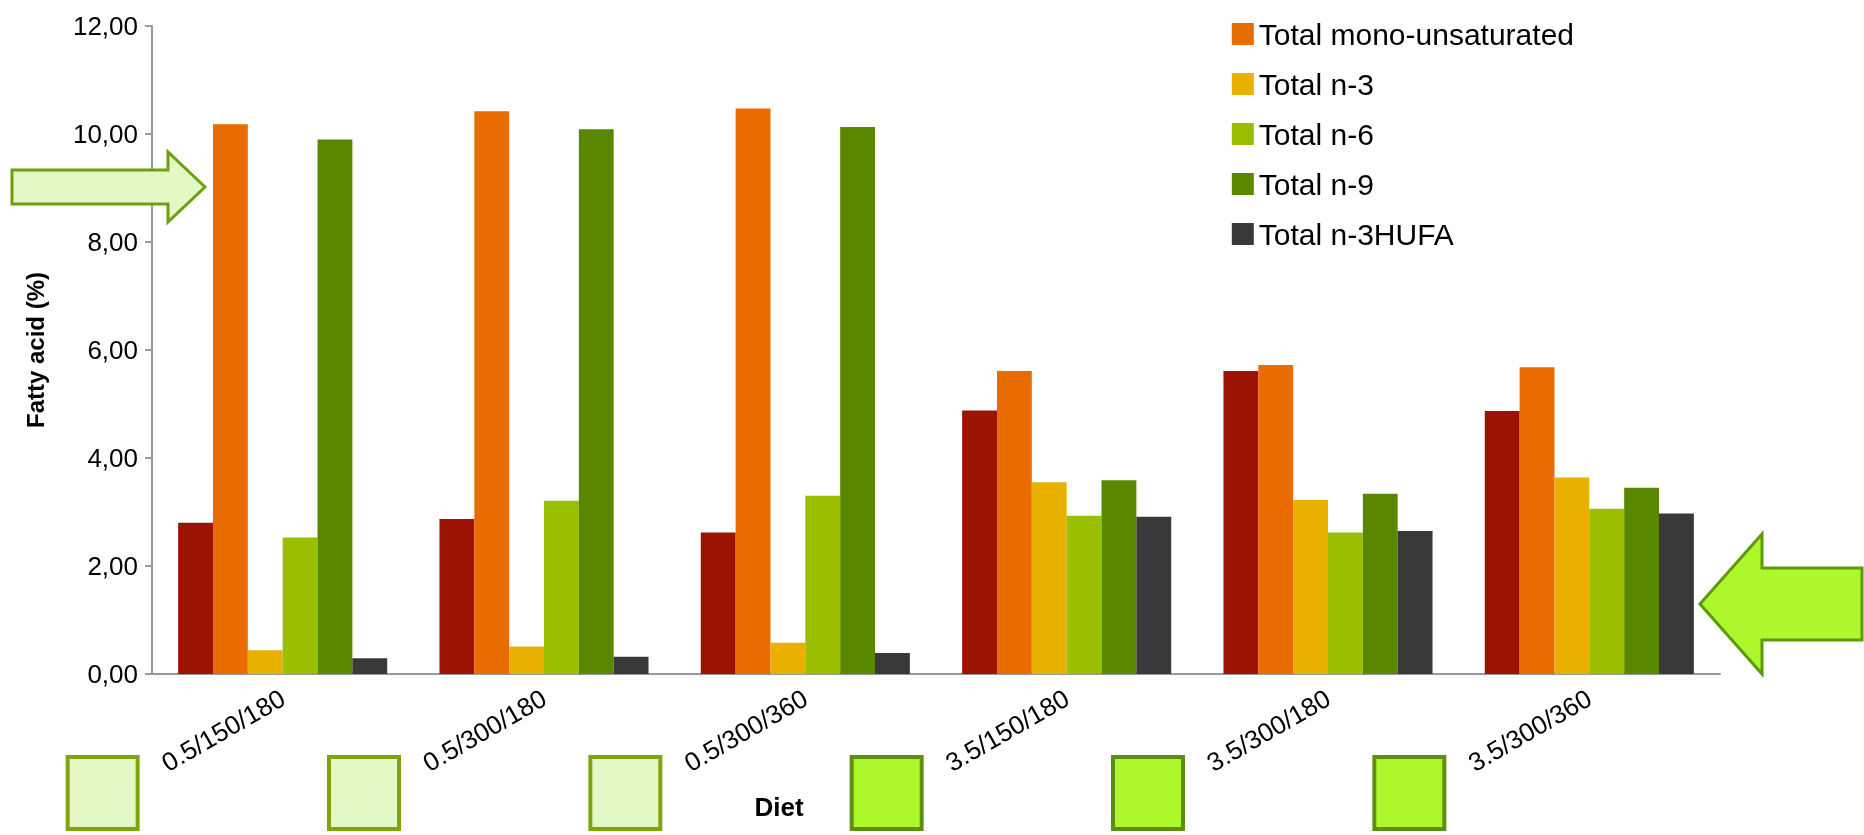 The image size is (1864, 835). Describe the element at coordinates (1316, 84) in the screenshot. I see `legend-label: Total n-3` at that location.